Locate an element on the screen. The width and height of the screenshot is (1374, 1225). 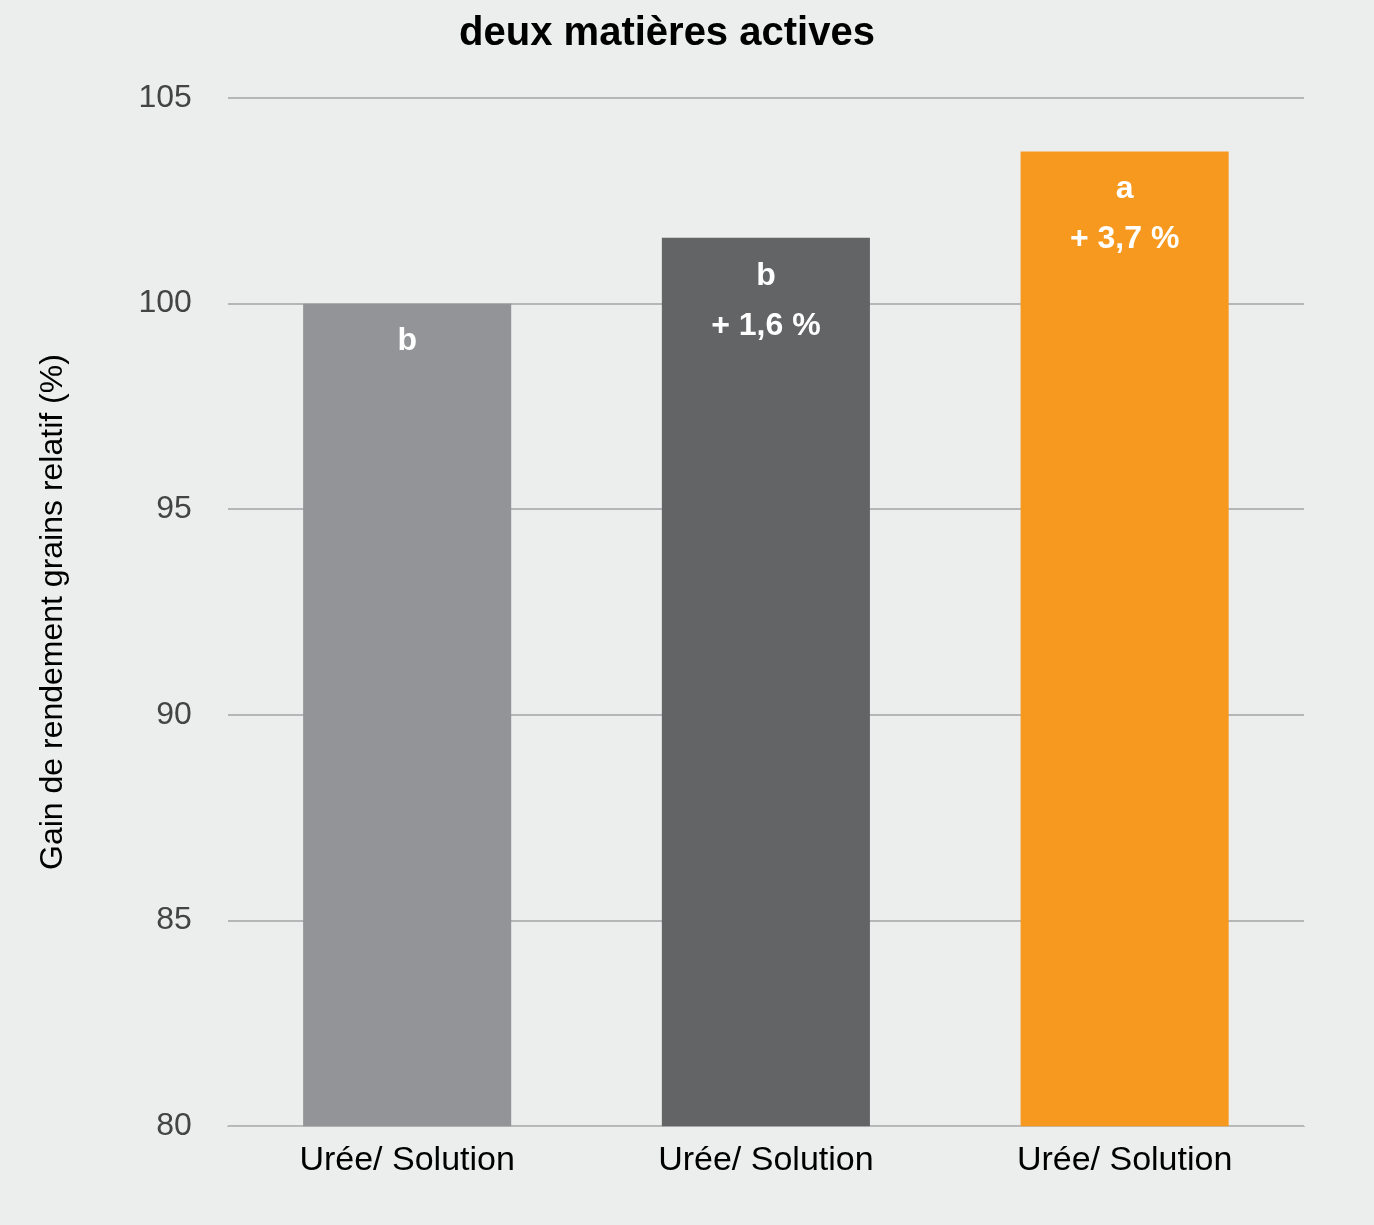
y-tick-label: 90 is located at coordinates (174, 712).